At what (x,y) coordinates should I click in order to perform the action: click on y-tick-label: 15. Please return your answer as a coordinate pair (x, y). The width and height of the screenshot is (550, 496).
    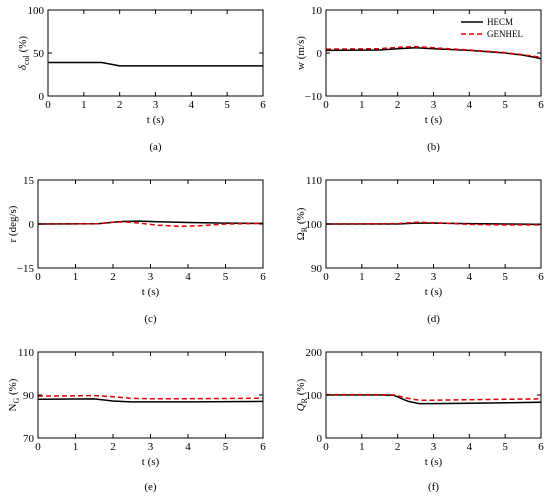
    Looking at the image, I should click on (29, 181).